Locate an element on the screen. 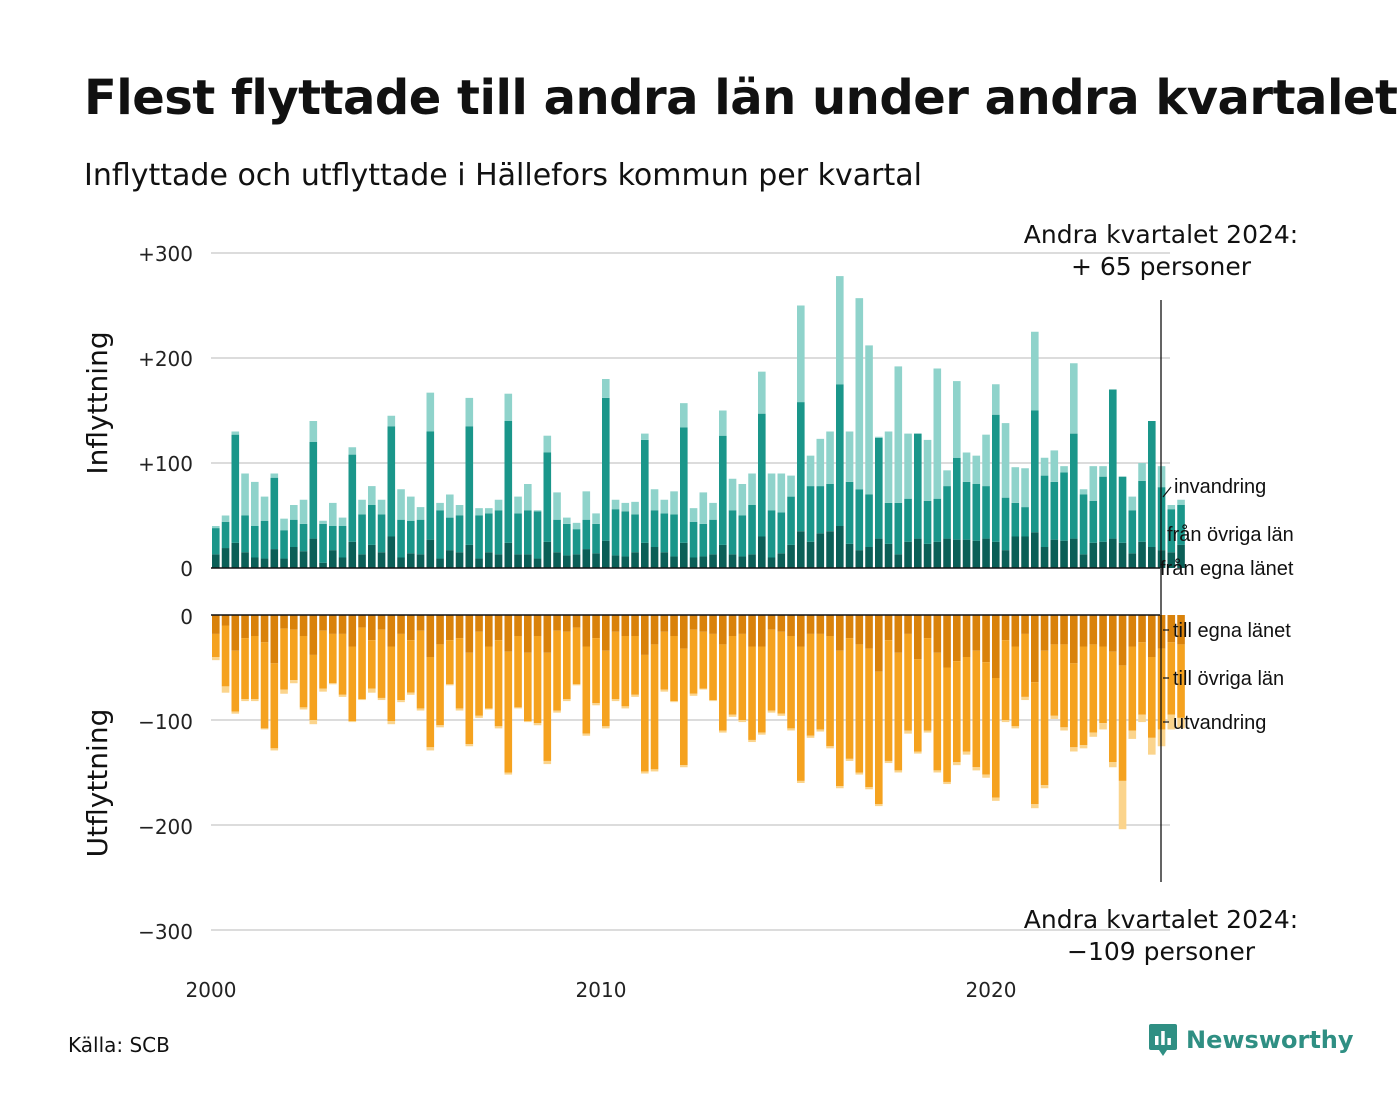 This screenshot has height=1120, width=1400. label-from-own-county: från egna länet is located at coordinates (1227, 569).